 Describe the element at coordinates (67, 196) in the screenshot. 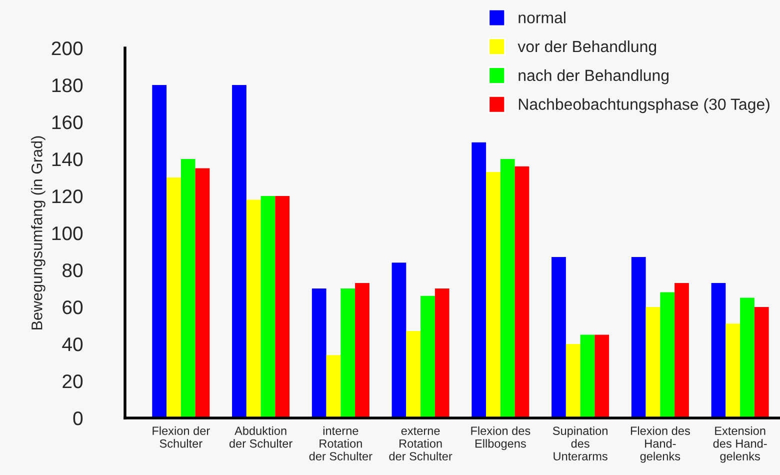

I see `y-tick-label: 120` at that location.